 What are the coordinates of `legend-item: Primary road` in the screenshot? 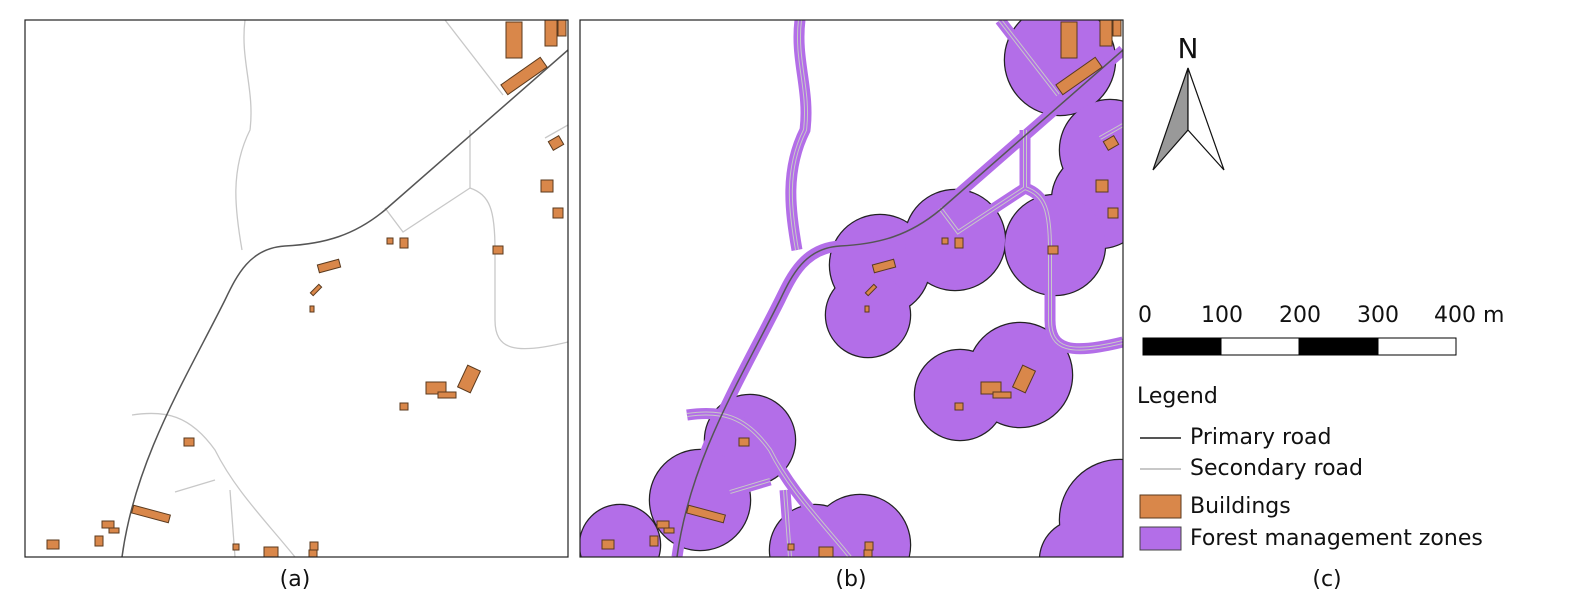 It's located at (1260, 437).